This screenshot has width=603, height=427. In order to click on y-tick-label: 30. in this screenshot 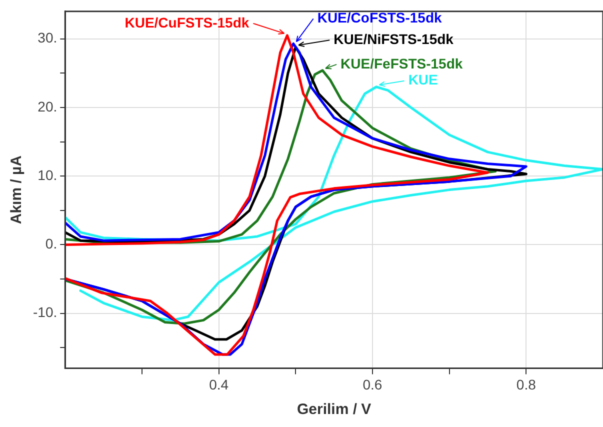, I will do `click(48, 38)`.